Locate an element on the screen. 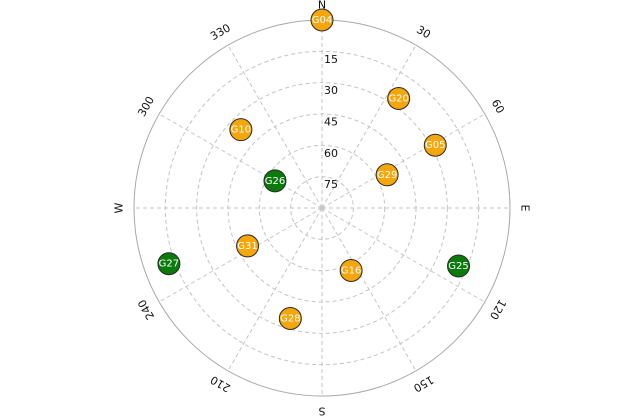 This screenshot has height=418, width=644. azimuth-label-300: 300 is located at coordinates (146, 106).